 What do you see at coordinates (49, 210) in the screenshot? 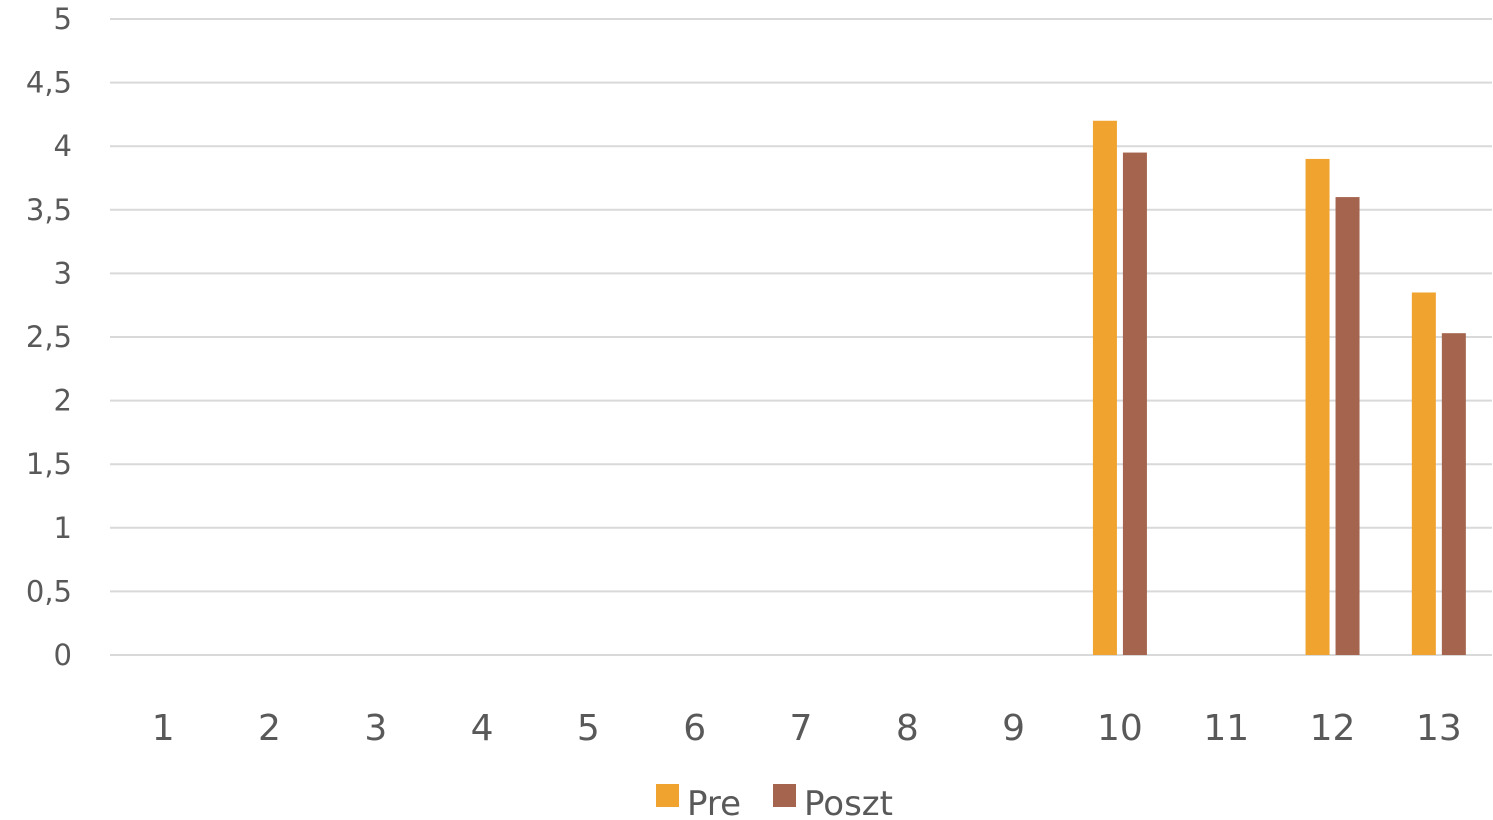
I see `y-tick-label: 3,5` at bounding box center [49, 210].